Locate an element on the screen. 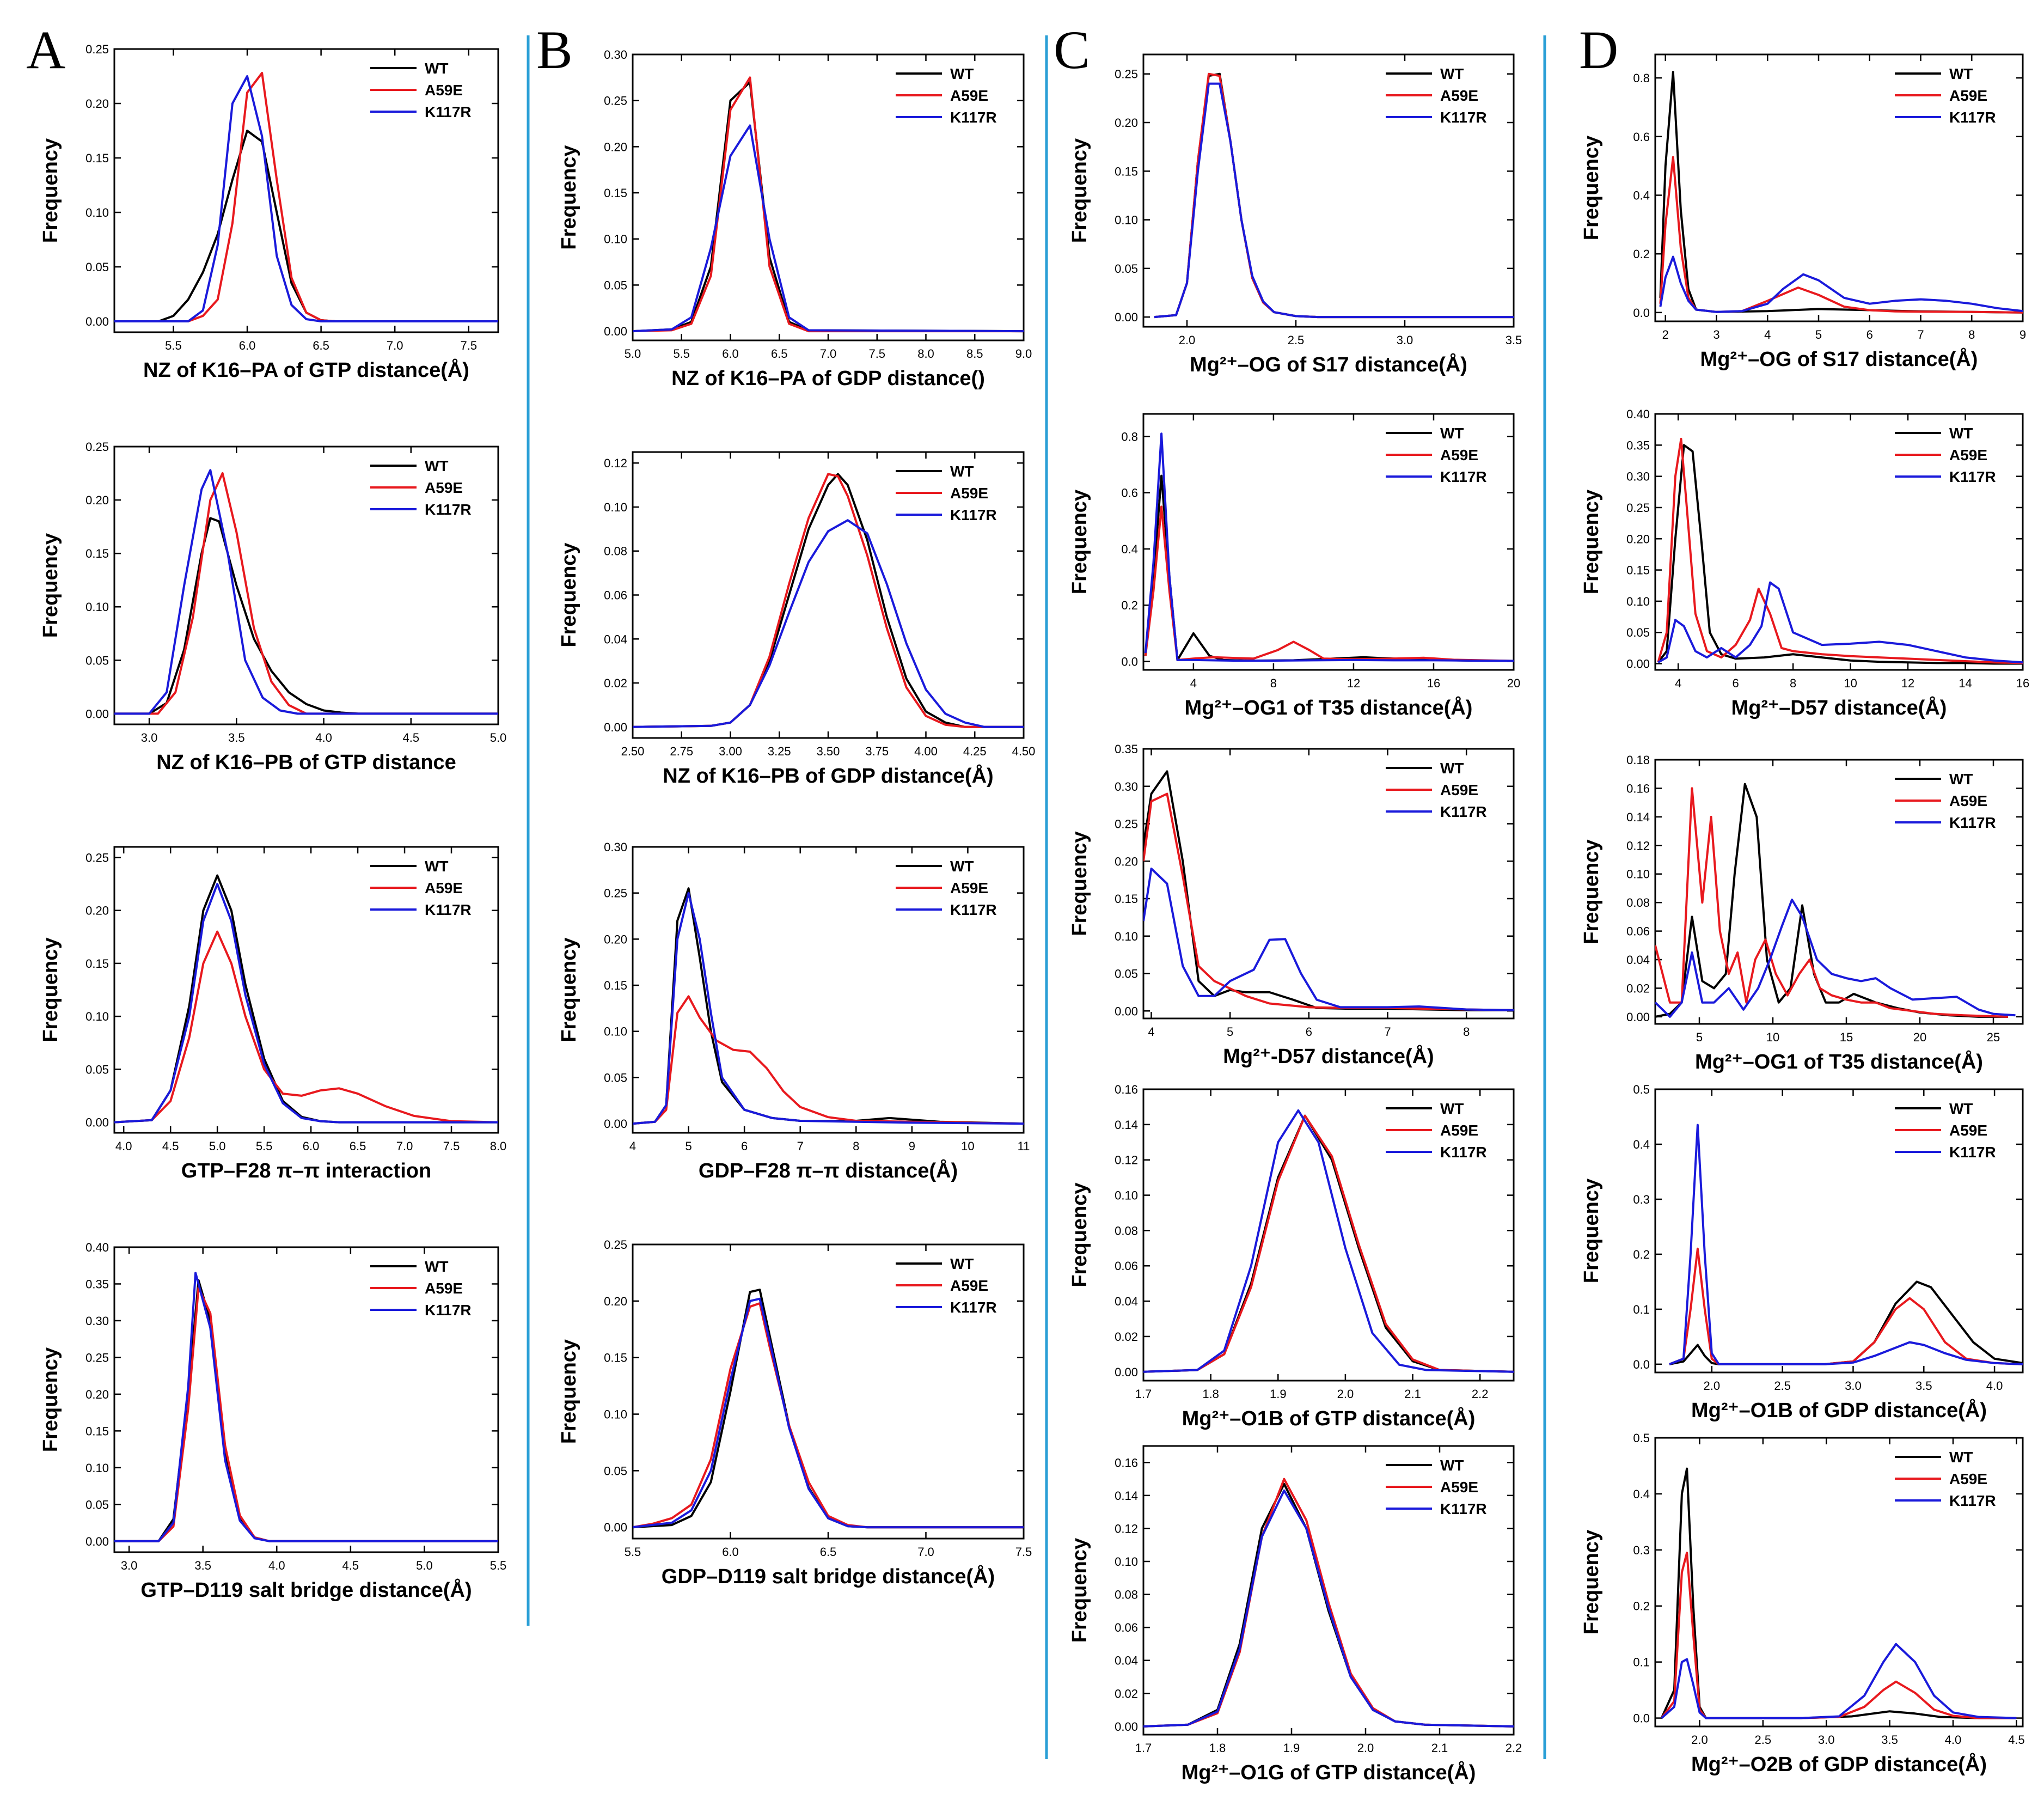  x-tick-label: 16 is located at coordinates (2022, 683).